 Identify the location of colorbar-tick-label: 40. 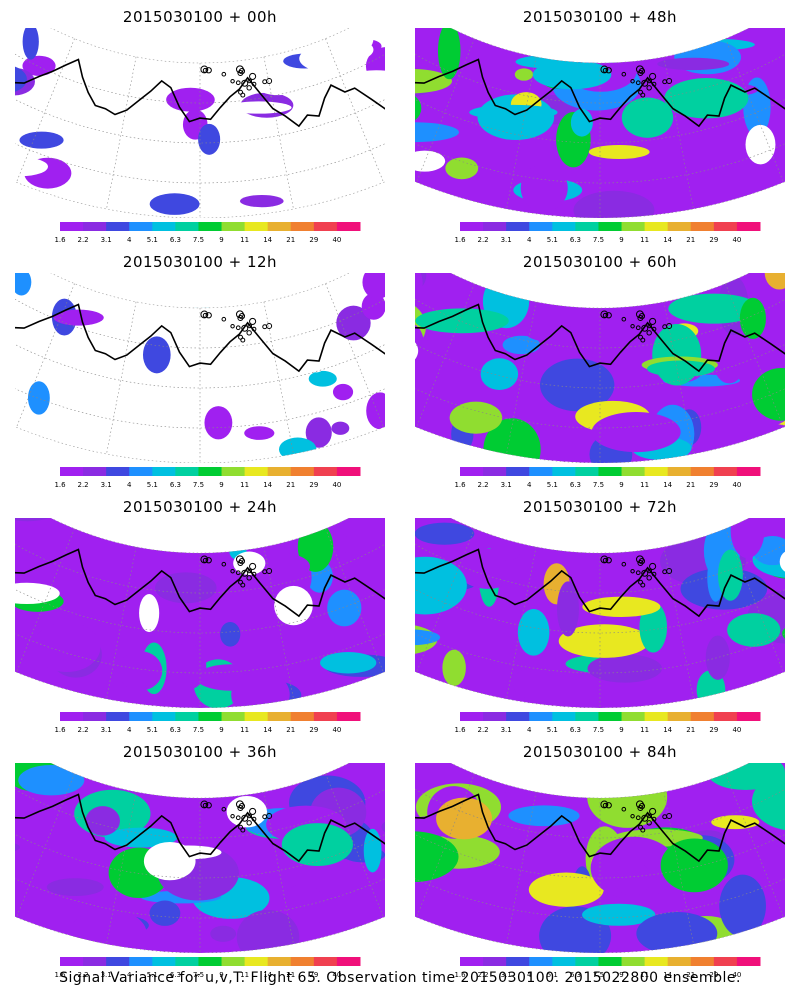
(336, 240).